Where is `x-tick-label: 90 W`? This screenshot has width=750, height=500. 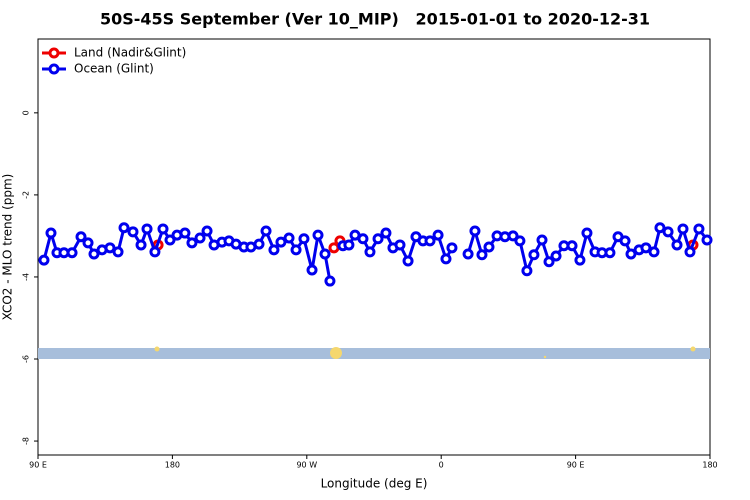 x-tick-label: 90 W is located at coordinates (306, 465).